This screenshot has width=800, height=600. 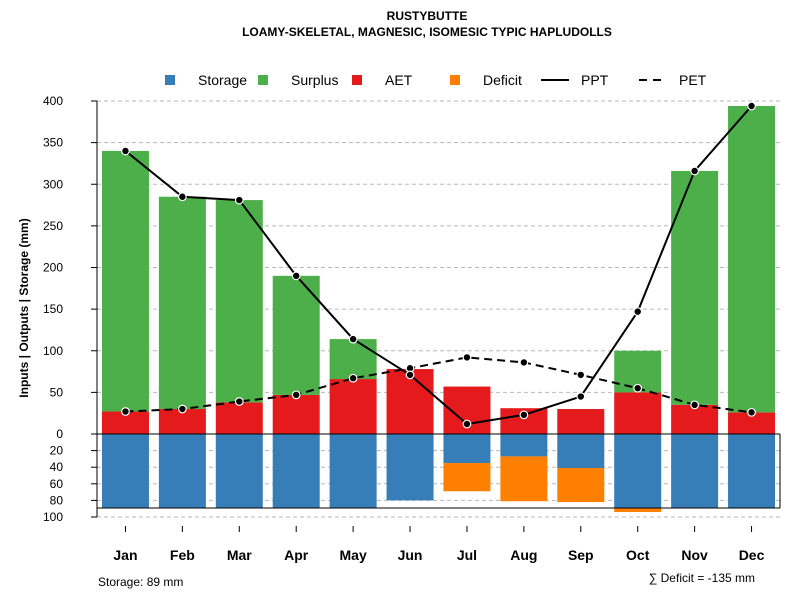 What do you see at coordinates (239, 555) in the screenshot?
I see `x-tick-label: Mar` at bounding box center [239, 555].